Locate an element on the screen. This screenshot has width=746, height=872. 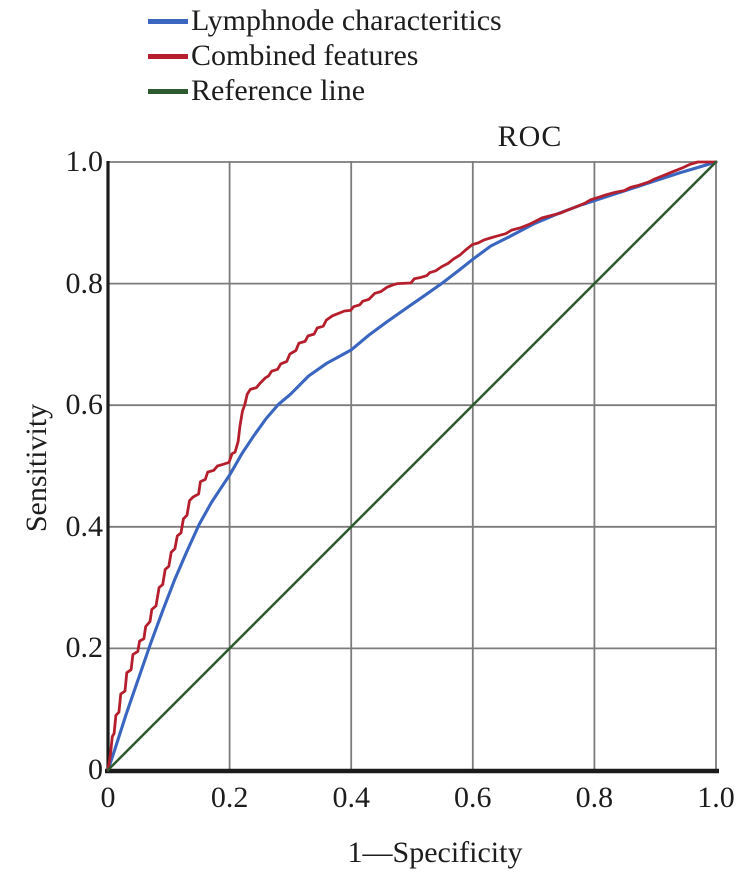
x-axis-title: 1—Specificity is located at coordinates (435, 852).